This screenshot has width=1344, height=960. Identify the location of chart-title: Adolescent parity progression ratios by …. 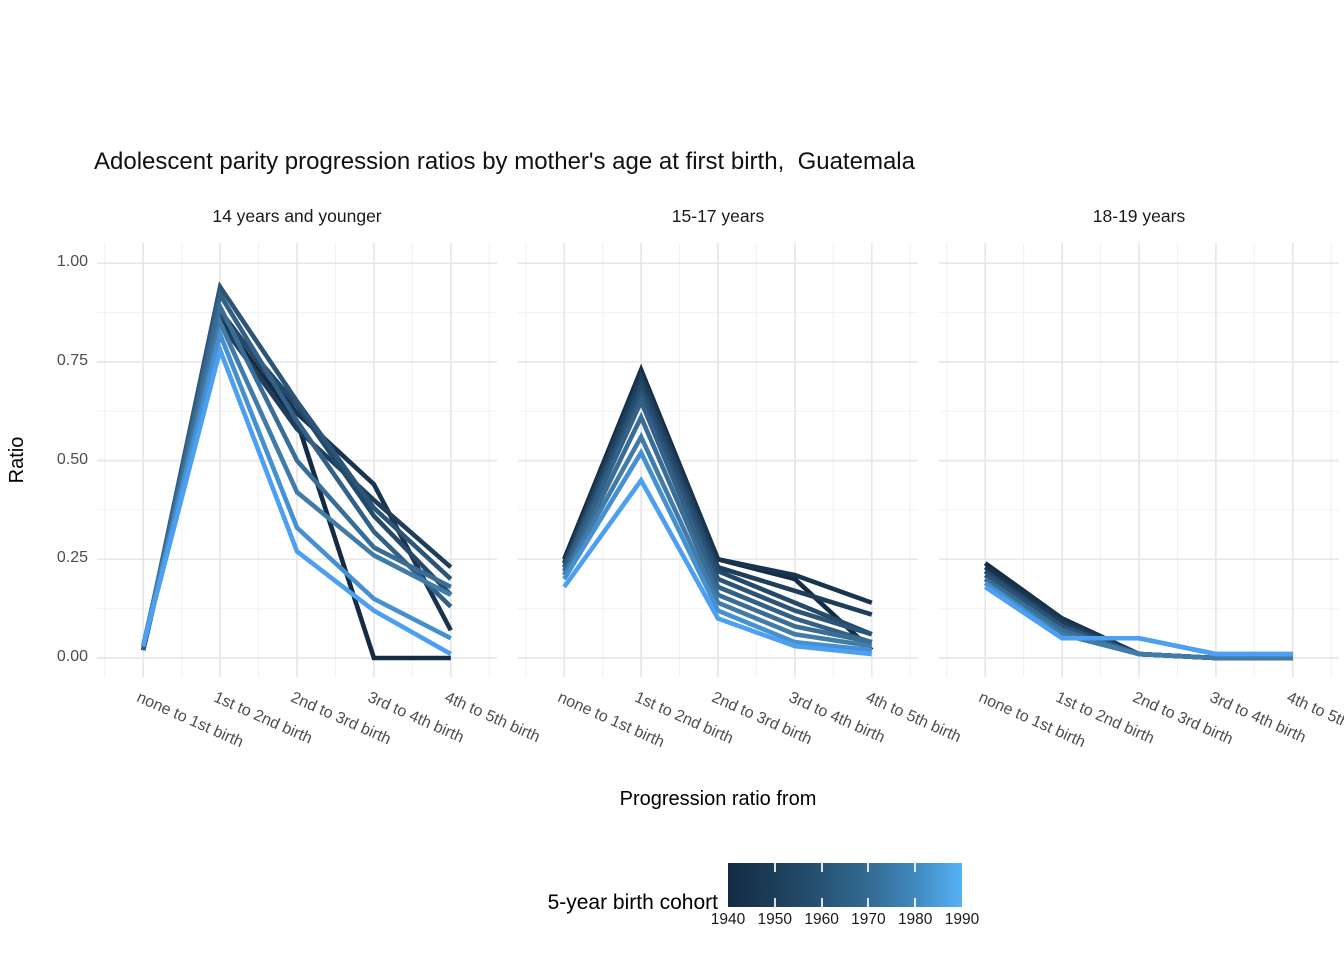
(504, 161).